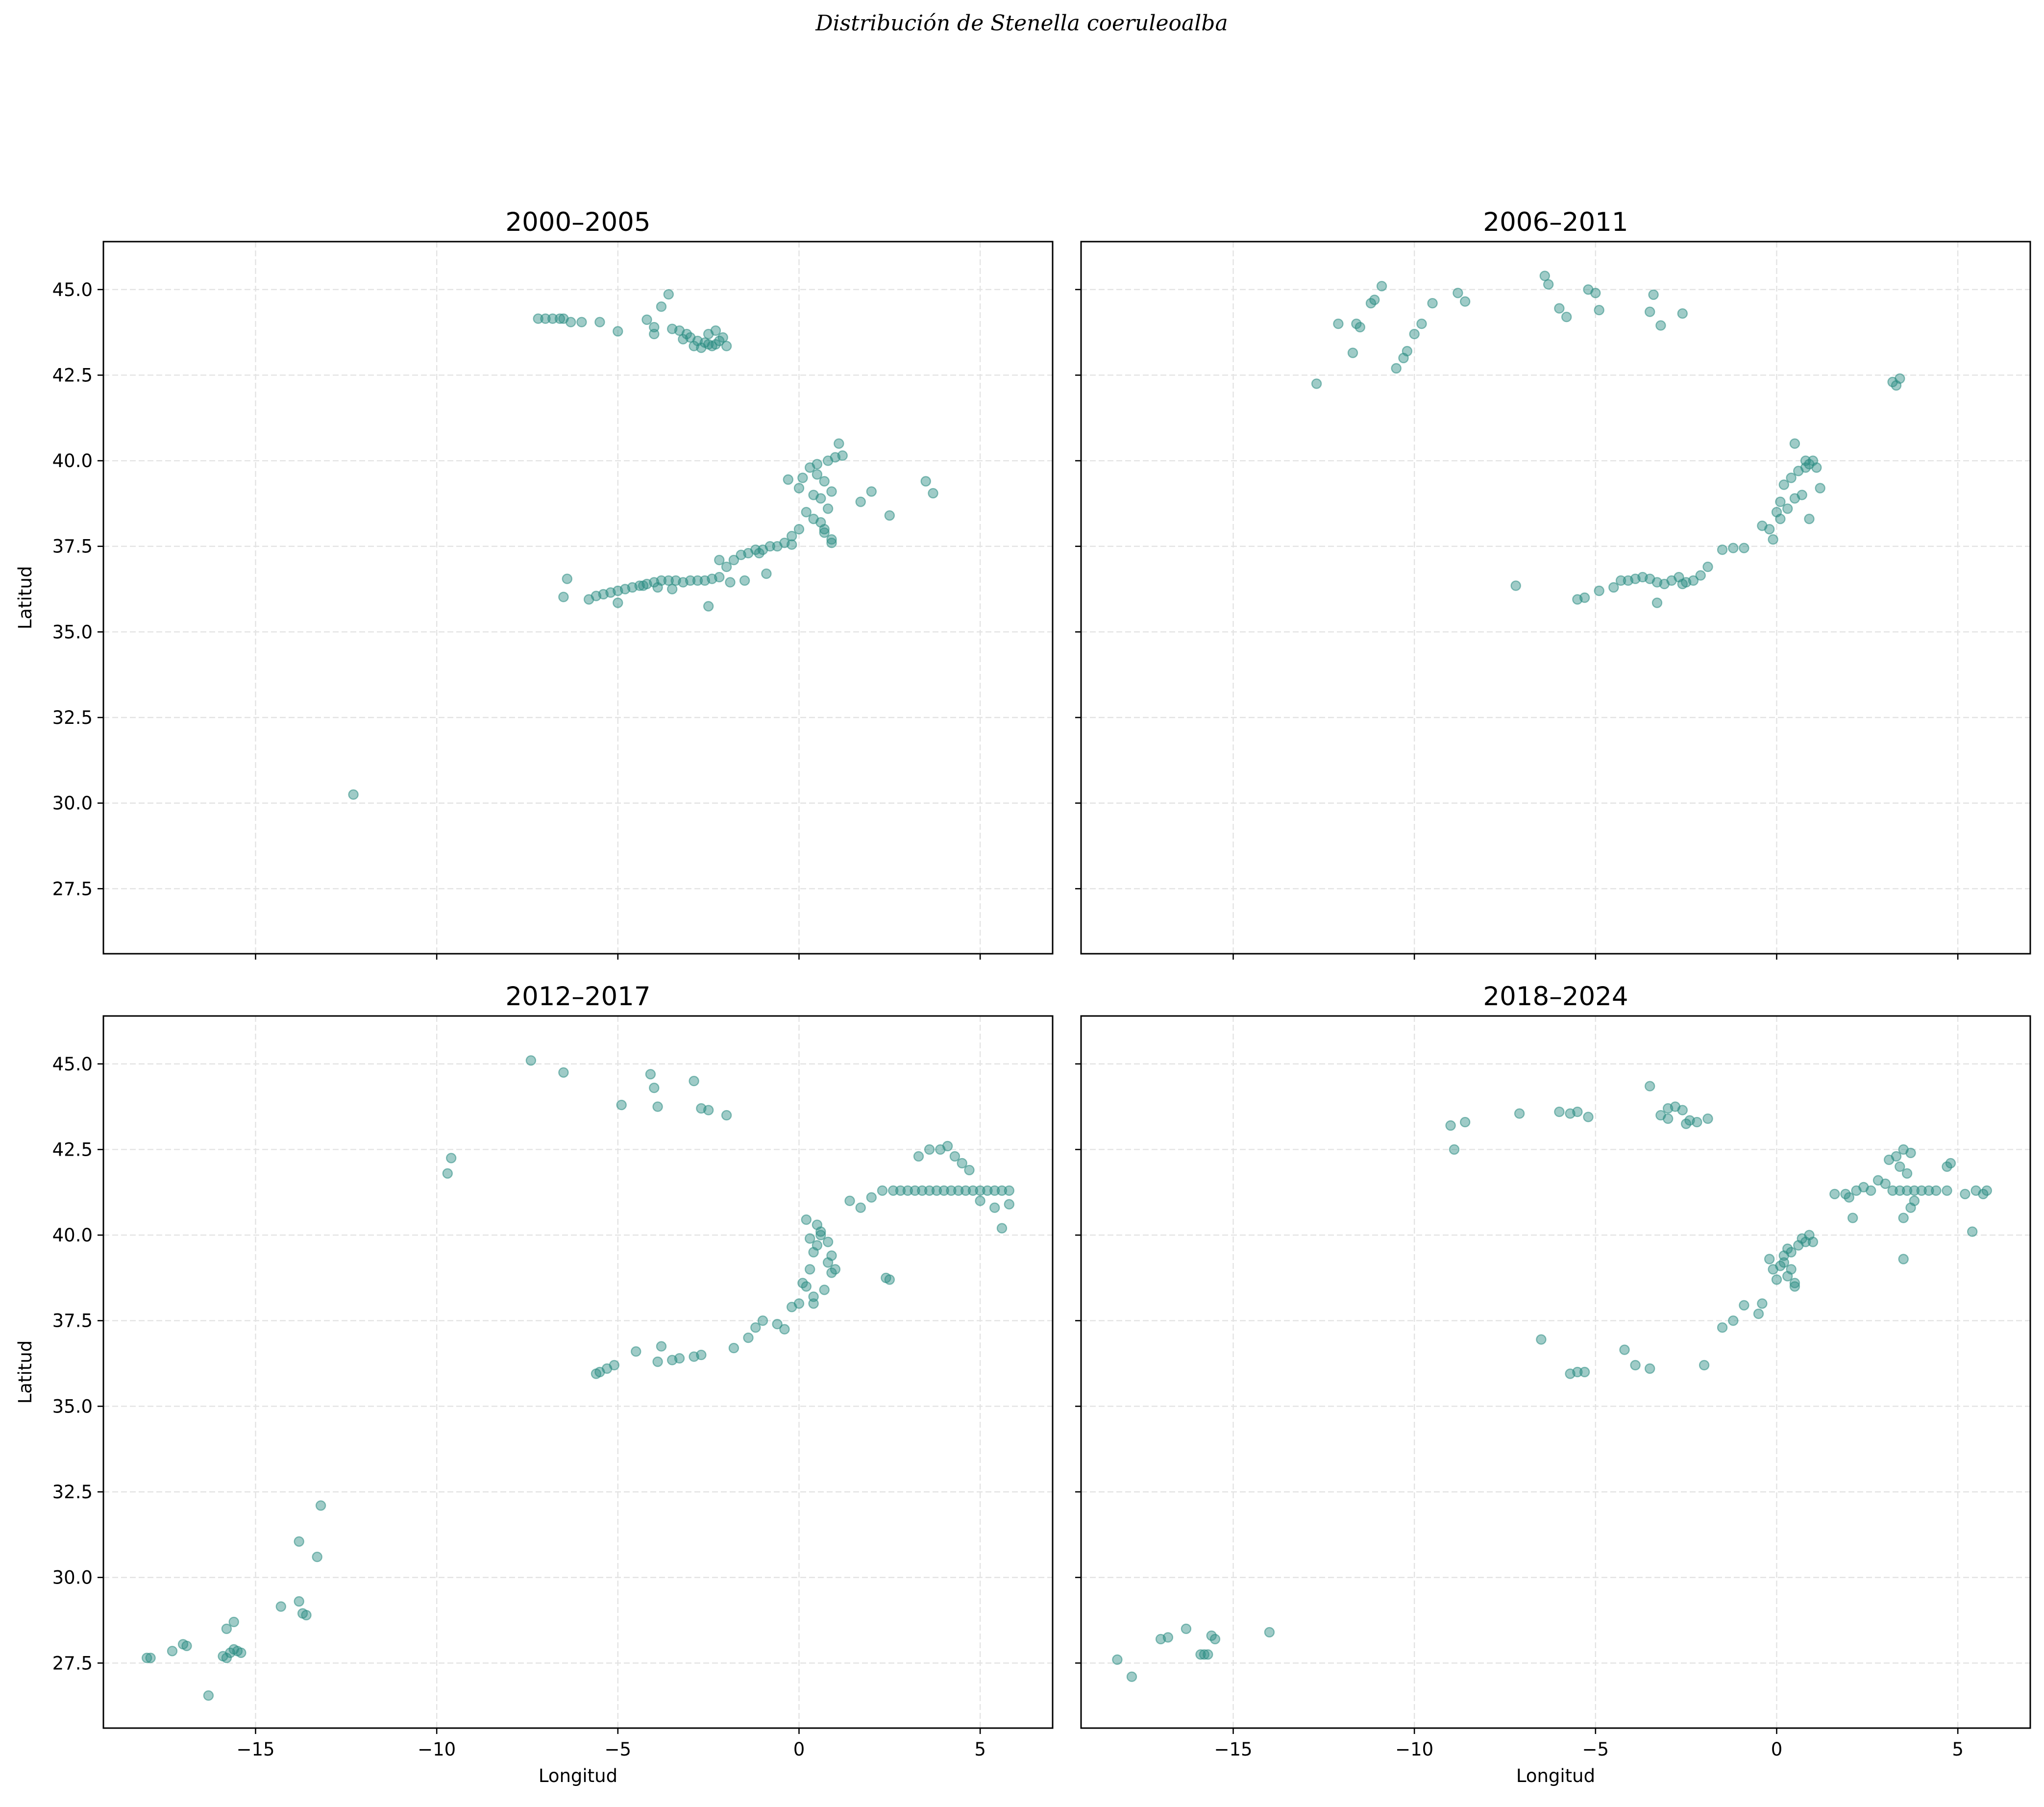 This screenshot has width=2044, height=1807. I want to click on panel-title: 2012–2017, so click(577, 997).